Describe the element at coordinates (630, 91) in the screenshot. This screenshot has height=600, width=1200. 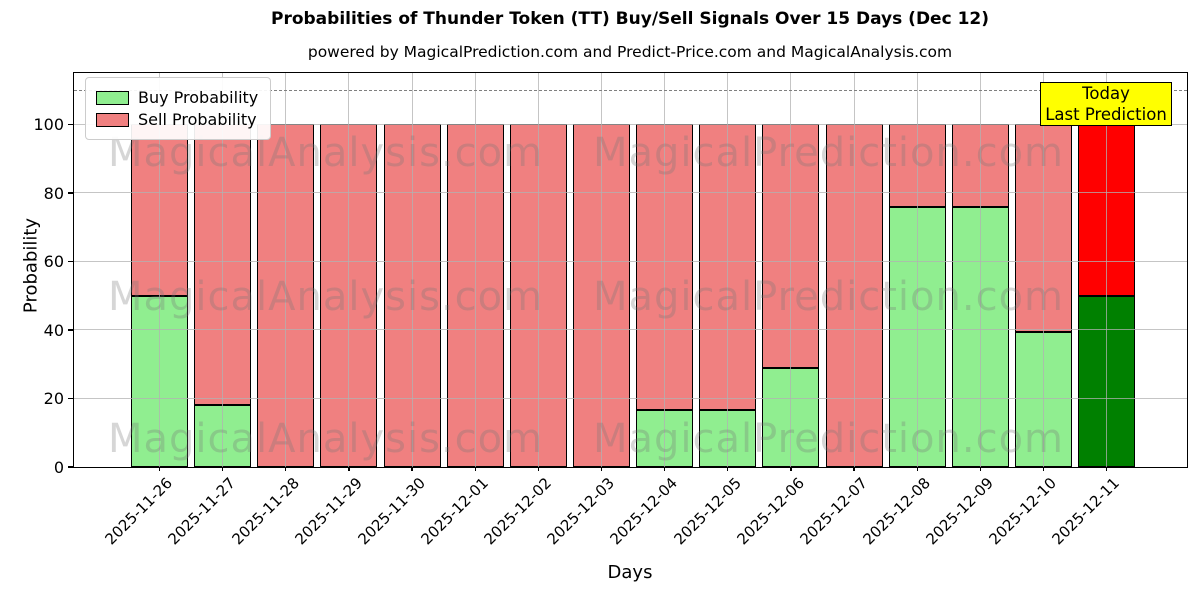
I see `dashed-threshold-line` at that location.